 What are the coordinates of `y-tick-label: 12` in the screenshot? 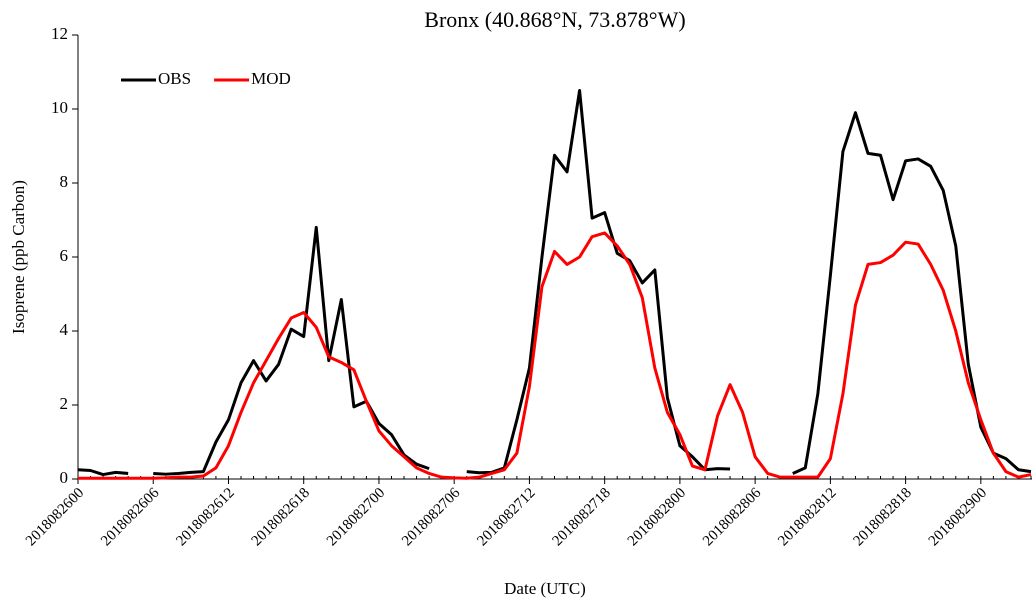 It's located at (59, 33).